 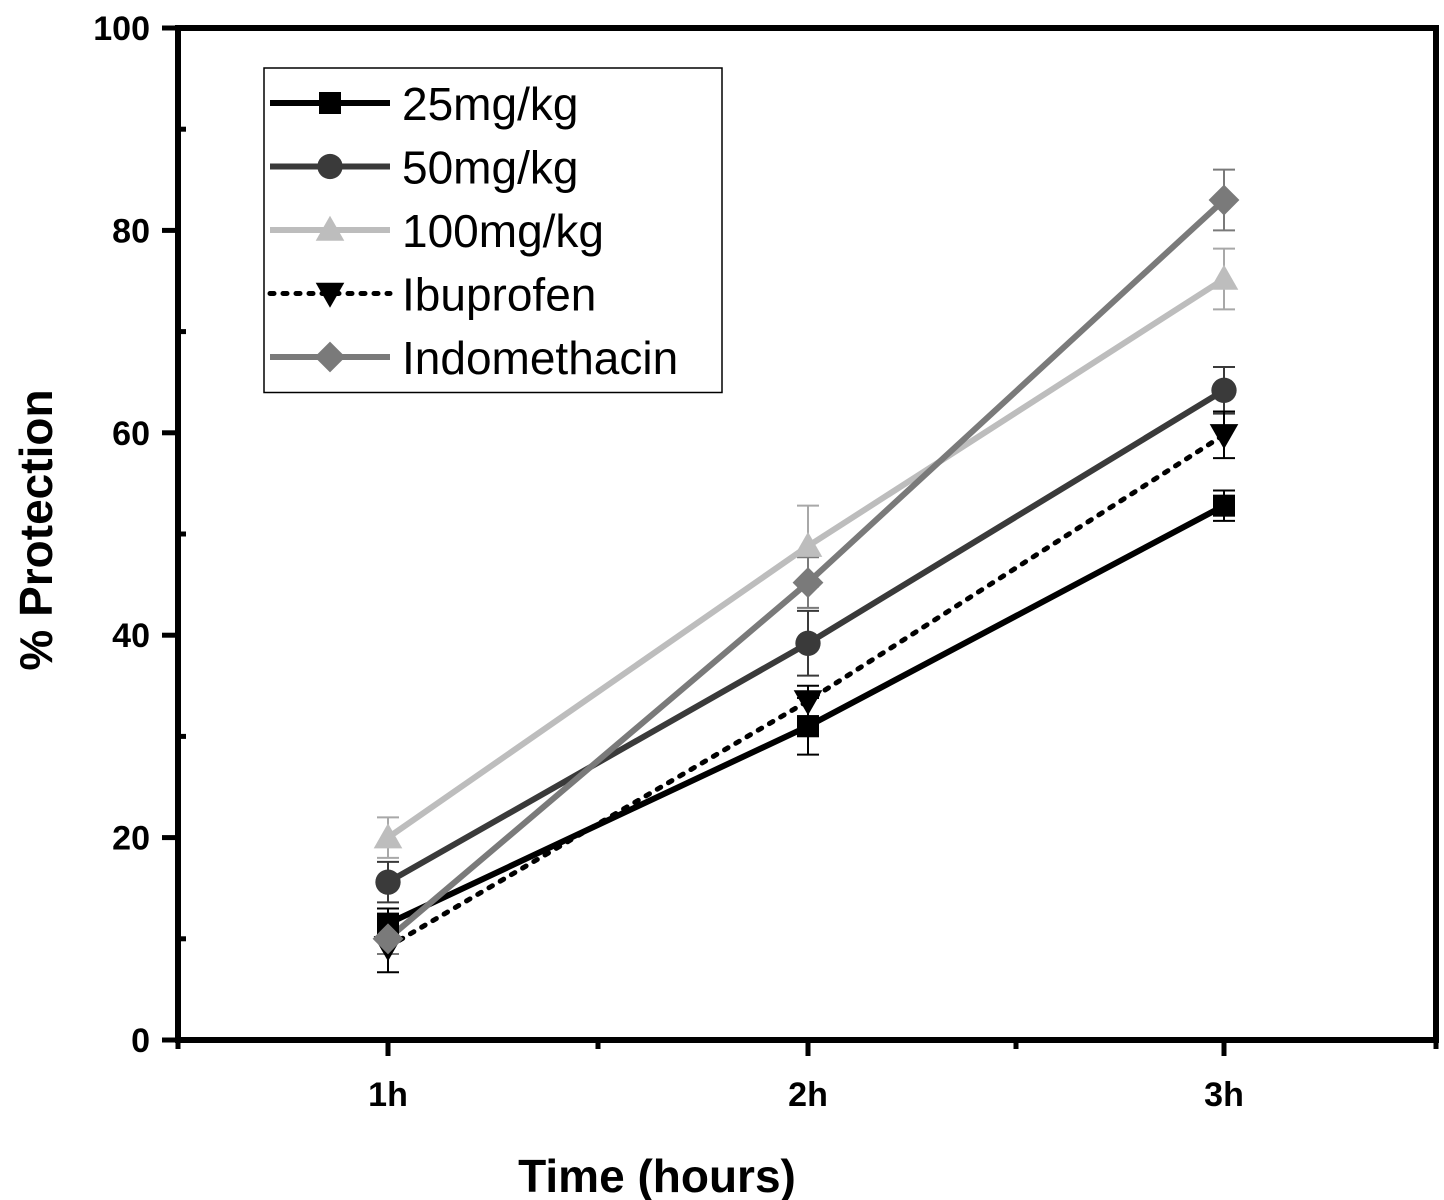 What do you see at coordinates (36, 529) in the screenshot?
I see `y-axis-title: % Protection` at bounding box center [36, 529].